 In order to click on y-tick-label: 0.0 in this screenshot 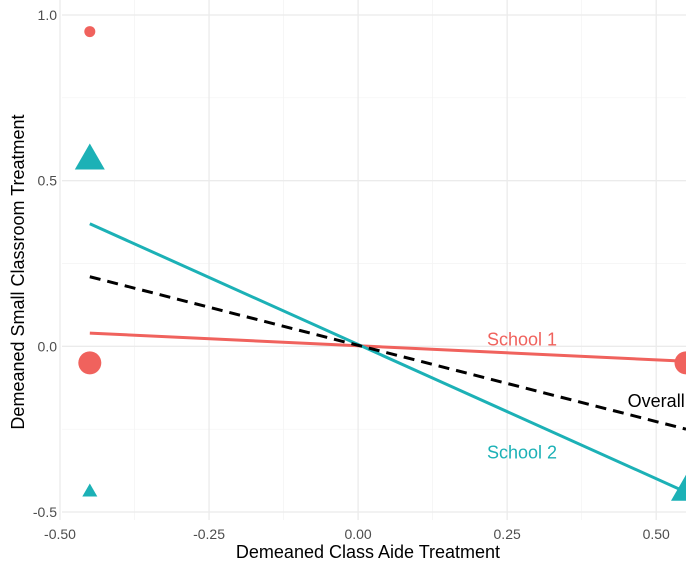, I will do `click(48, 346)`.